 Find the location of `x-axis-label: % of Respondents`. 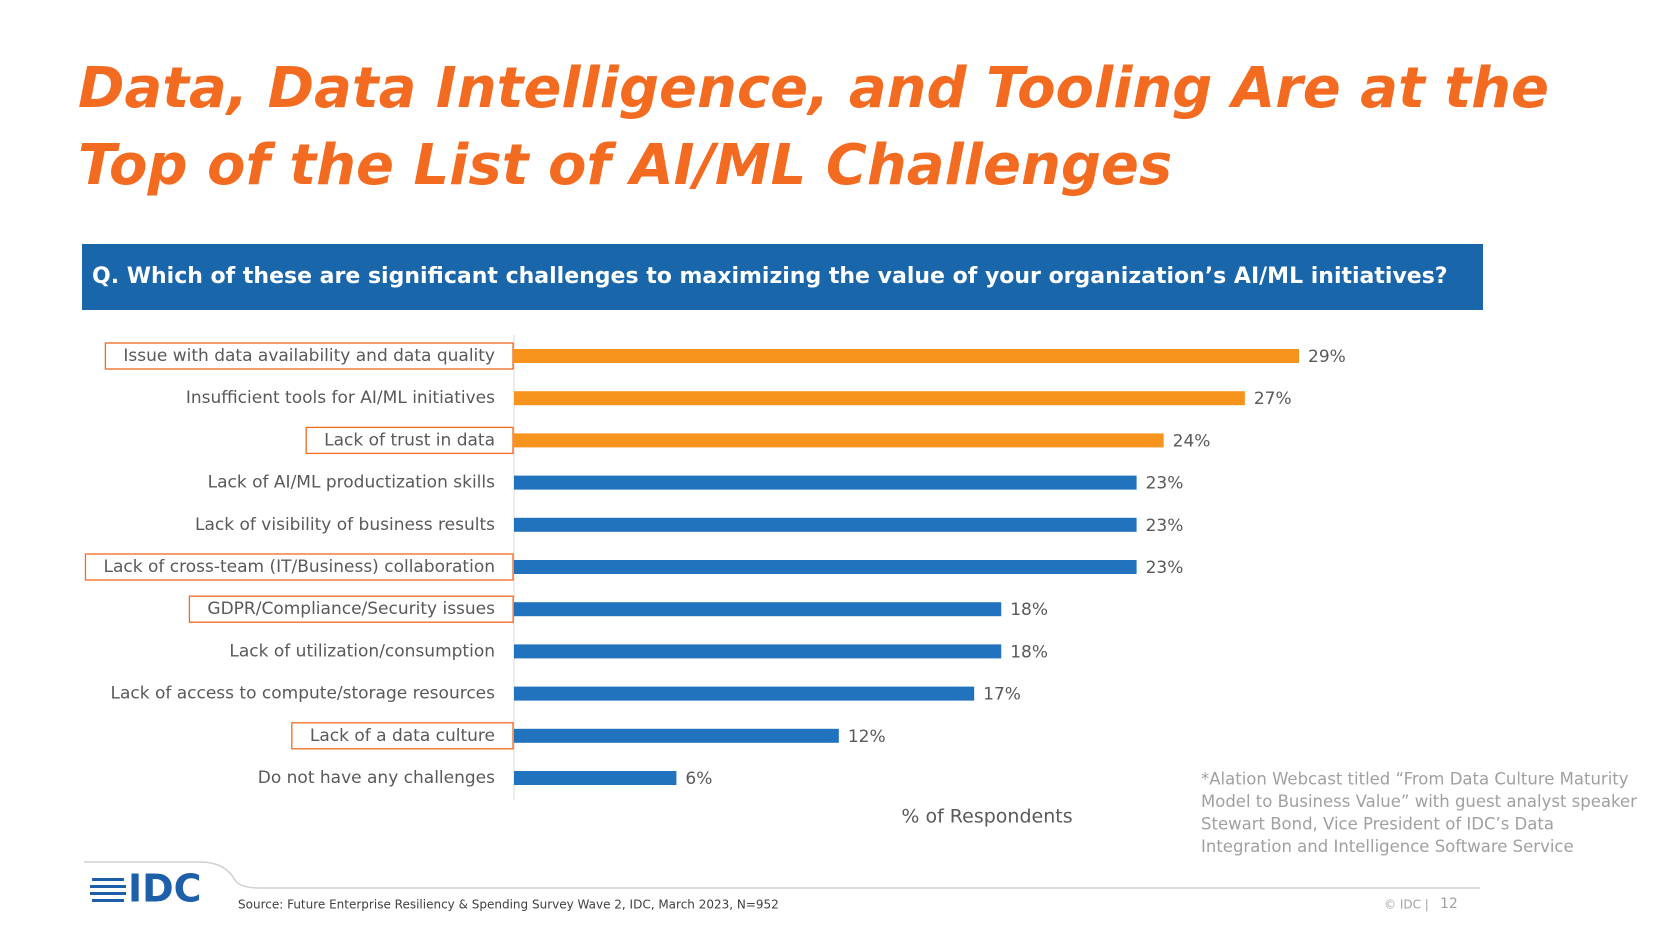

x-axis-label: % of Respondents is located at coordinates (986, 817).